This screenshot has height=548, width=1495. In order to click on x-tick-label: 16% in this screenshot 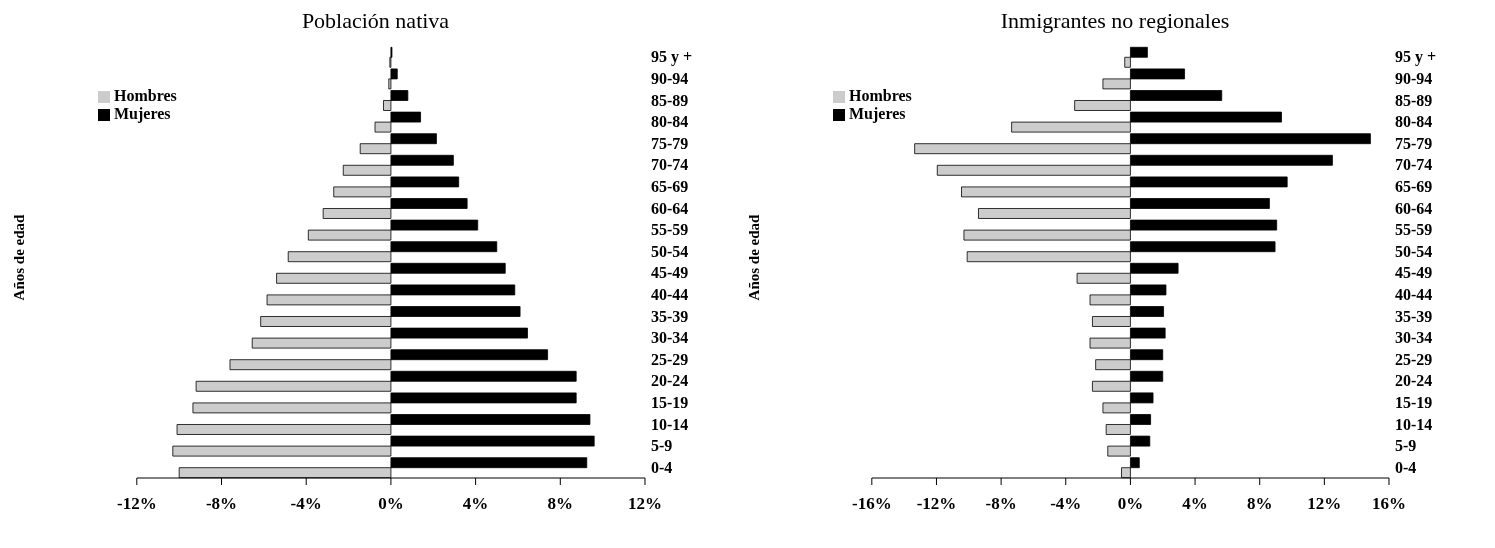, I will do `click(1389, 504)`.